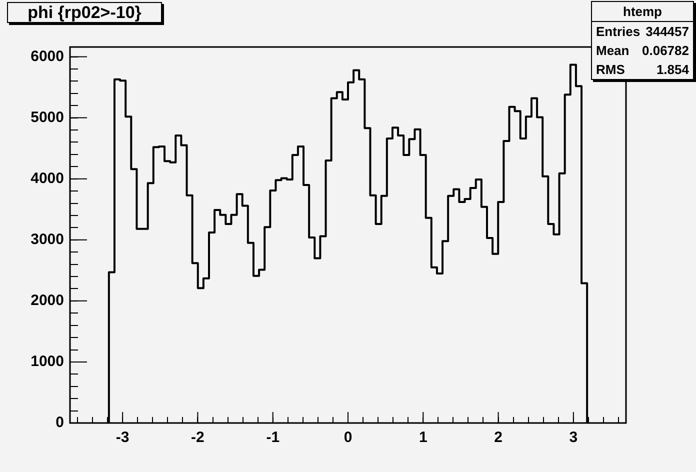  Describe the element at coordinates (667, 32) in the screenshot. I see `text: 344457` at that location.